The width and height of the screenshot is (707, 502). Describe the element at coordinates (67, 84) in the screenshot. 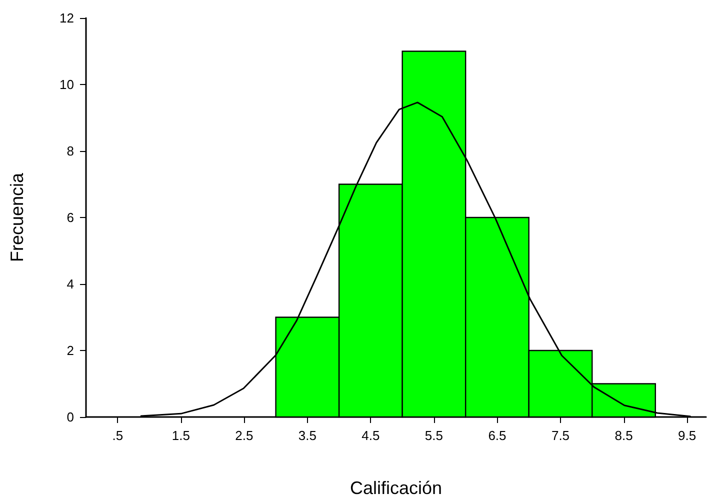

I see `y-tick-label: 10` at that location.